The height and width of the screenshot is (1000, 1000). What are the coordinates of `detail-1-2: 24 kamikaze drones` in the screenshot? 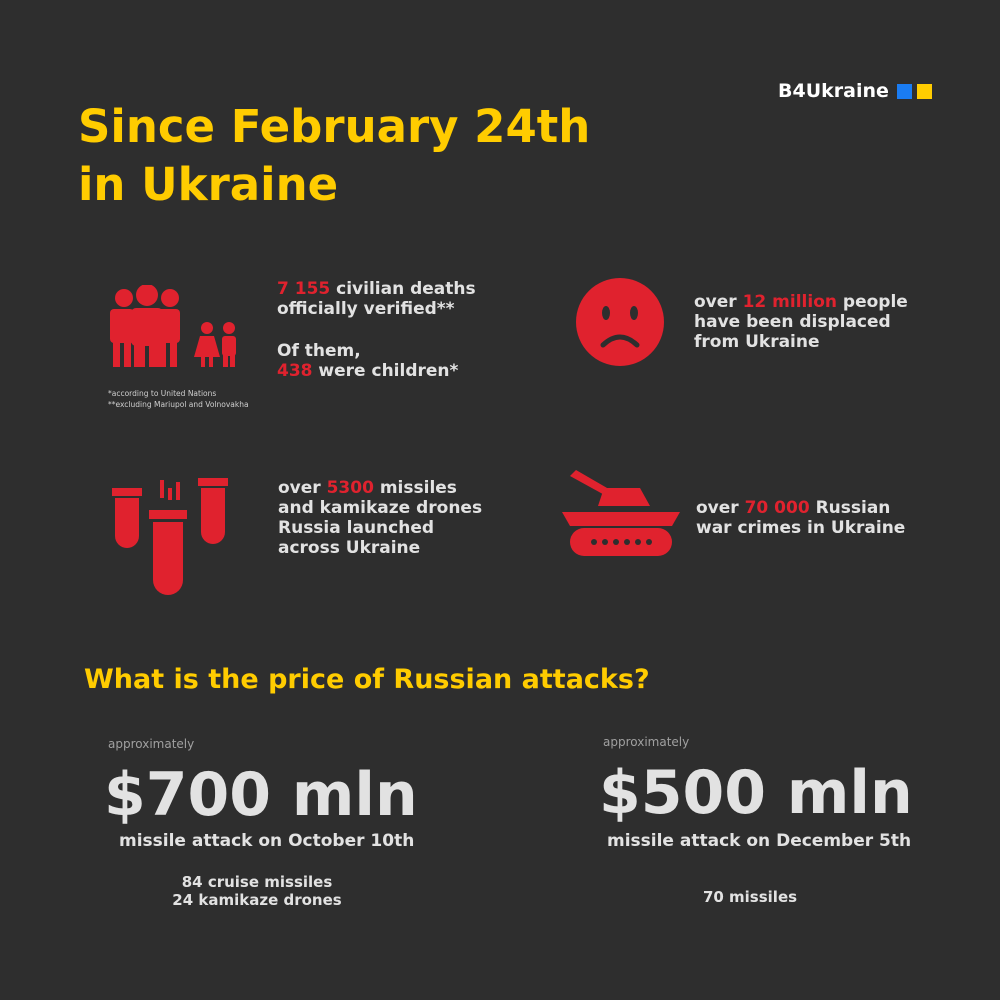 It's located at (257, 900).